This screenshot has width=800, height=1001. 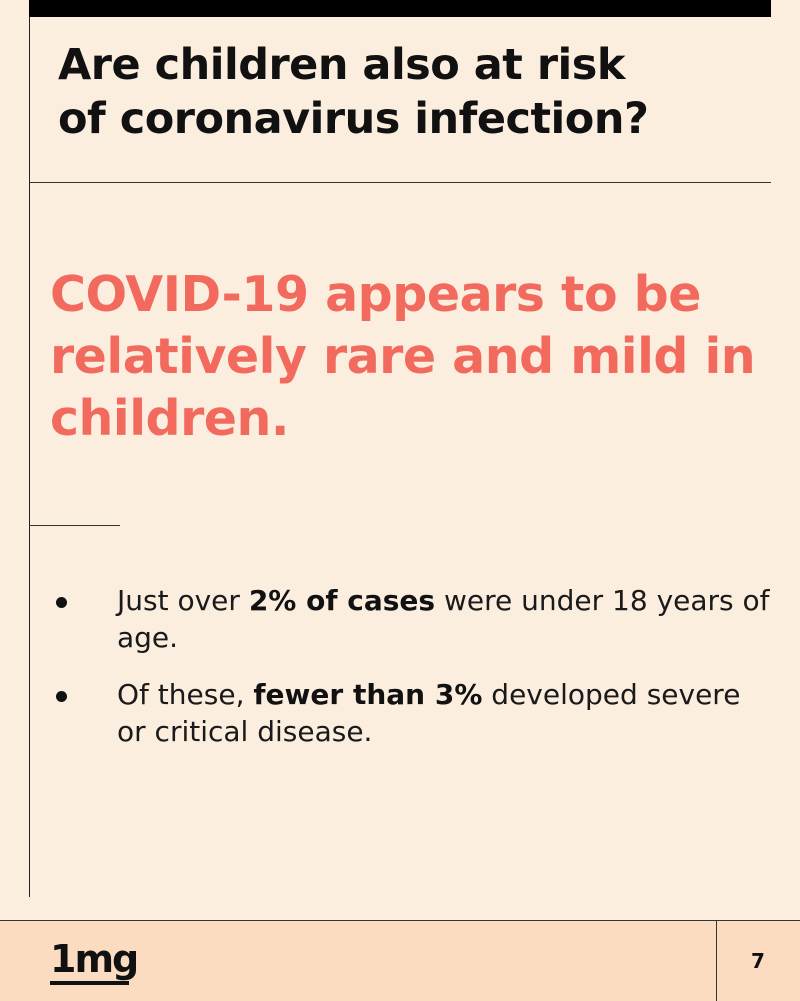 I want to click on left-vertical-rule, so click(x=29, y=457).